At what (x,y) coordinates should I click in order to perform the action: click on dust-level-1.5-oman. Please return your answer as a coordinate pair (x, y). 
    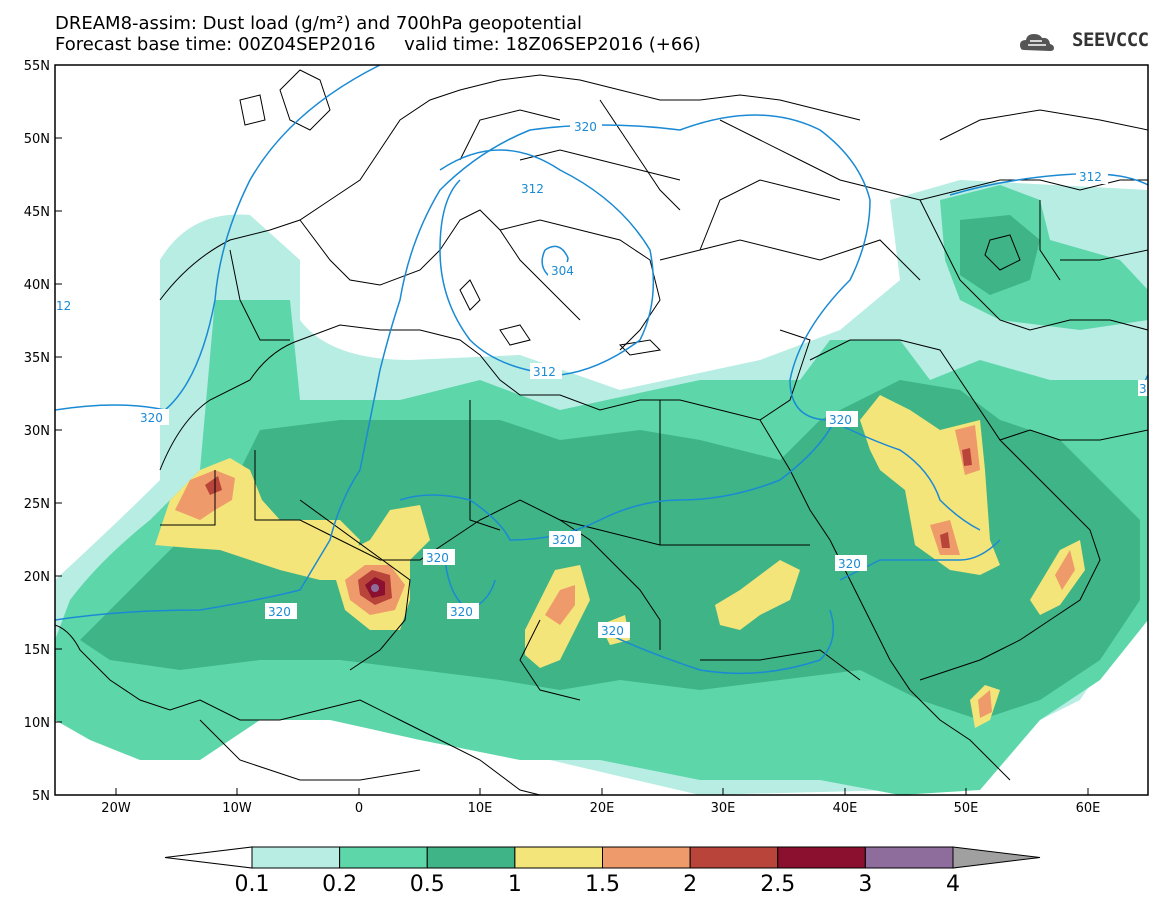
    Looking at the image, I should click on (1065, 570).